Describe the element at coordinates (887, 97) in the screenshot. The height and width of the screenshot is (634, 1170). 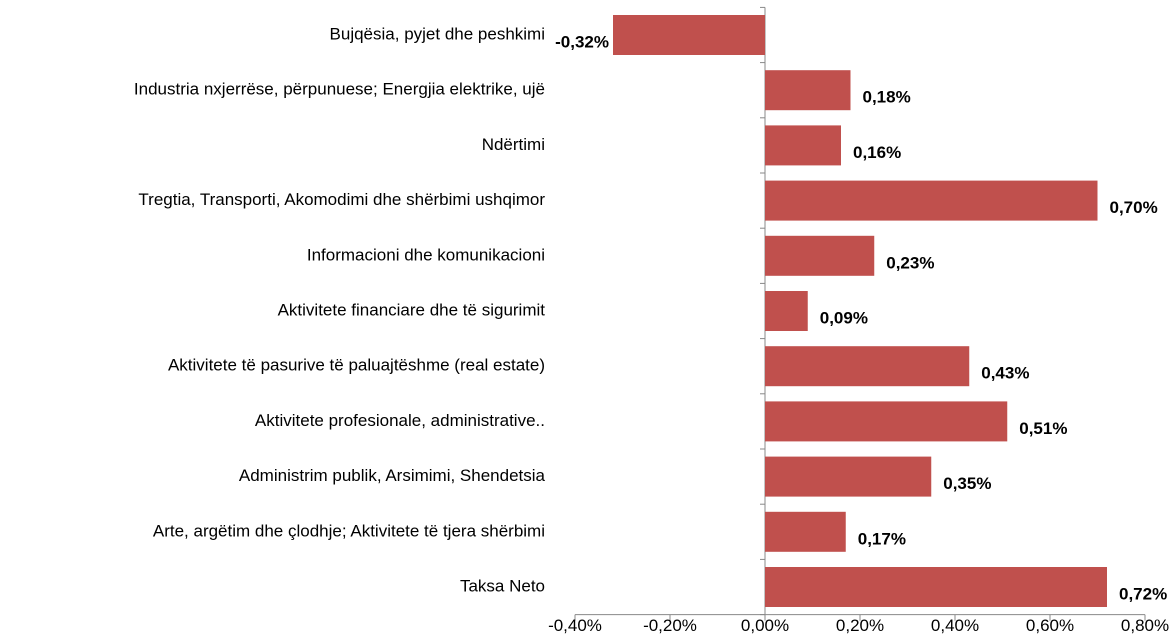
I see `value-label: 0,18%` at that location.